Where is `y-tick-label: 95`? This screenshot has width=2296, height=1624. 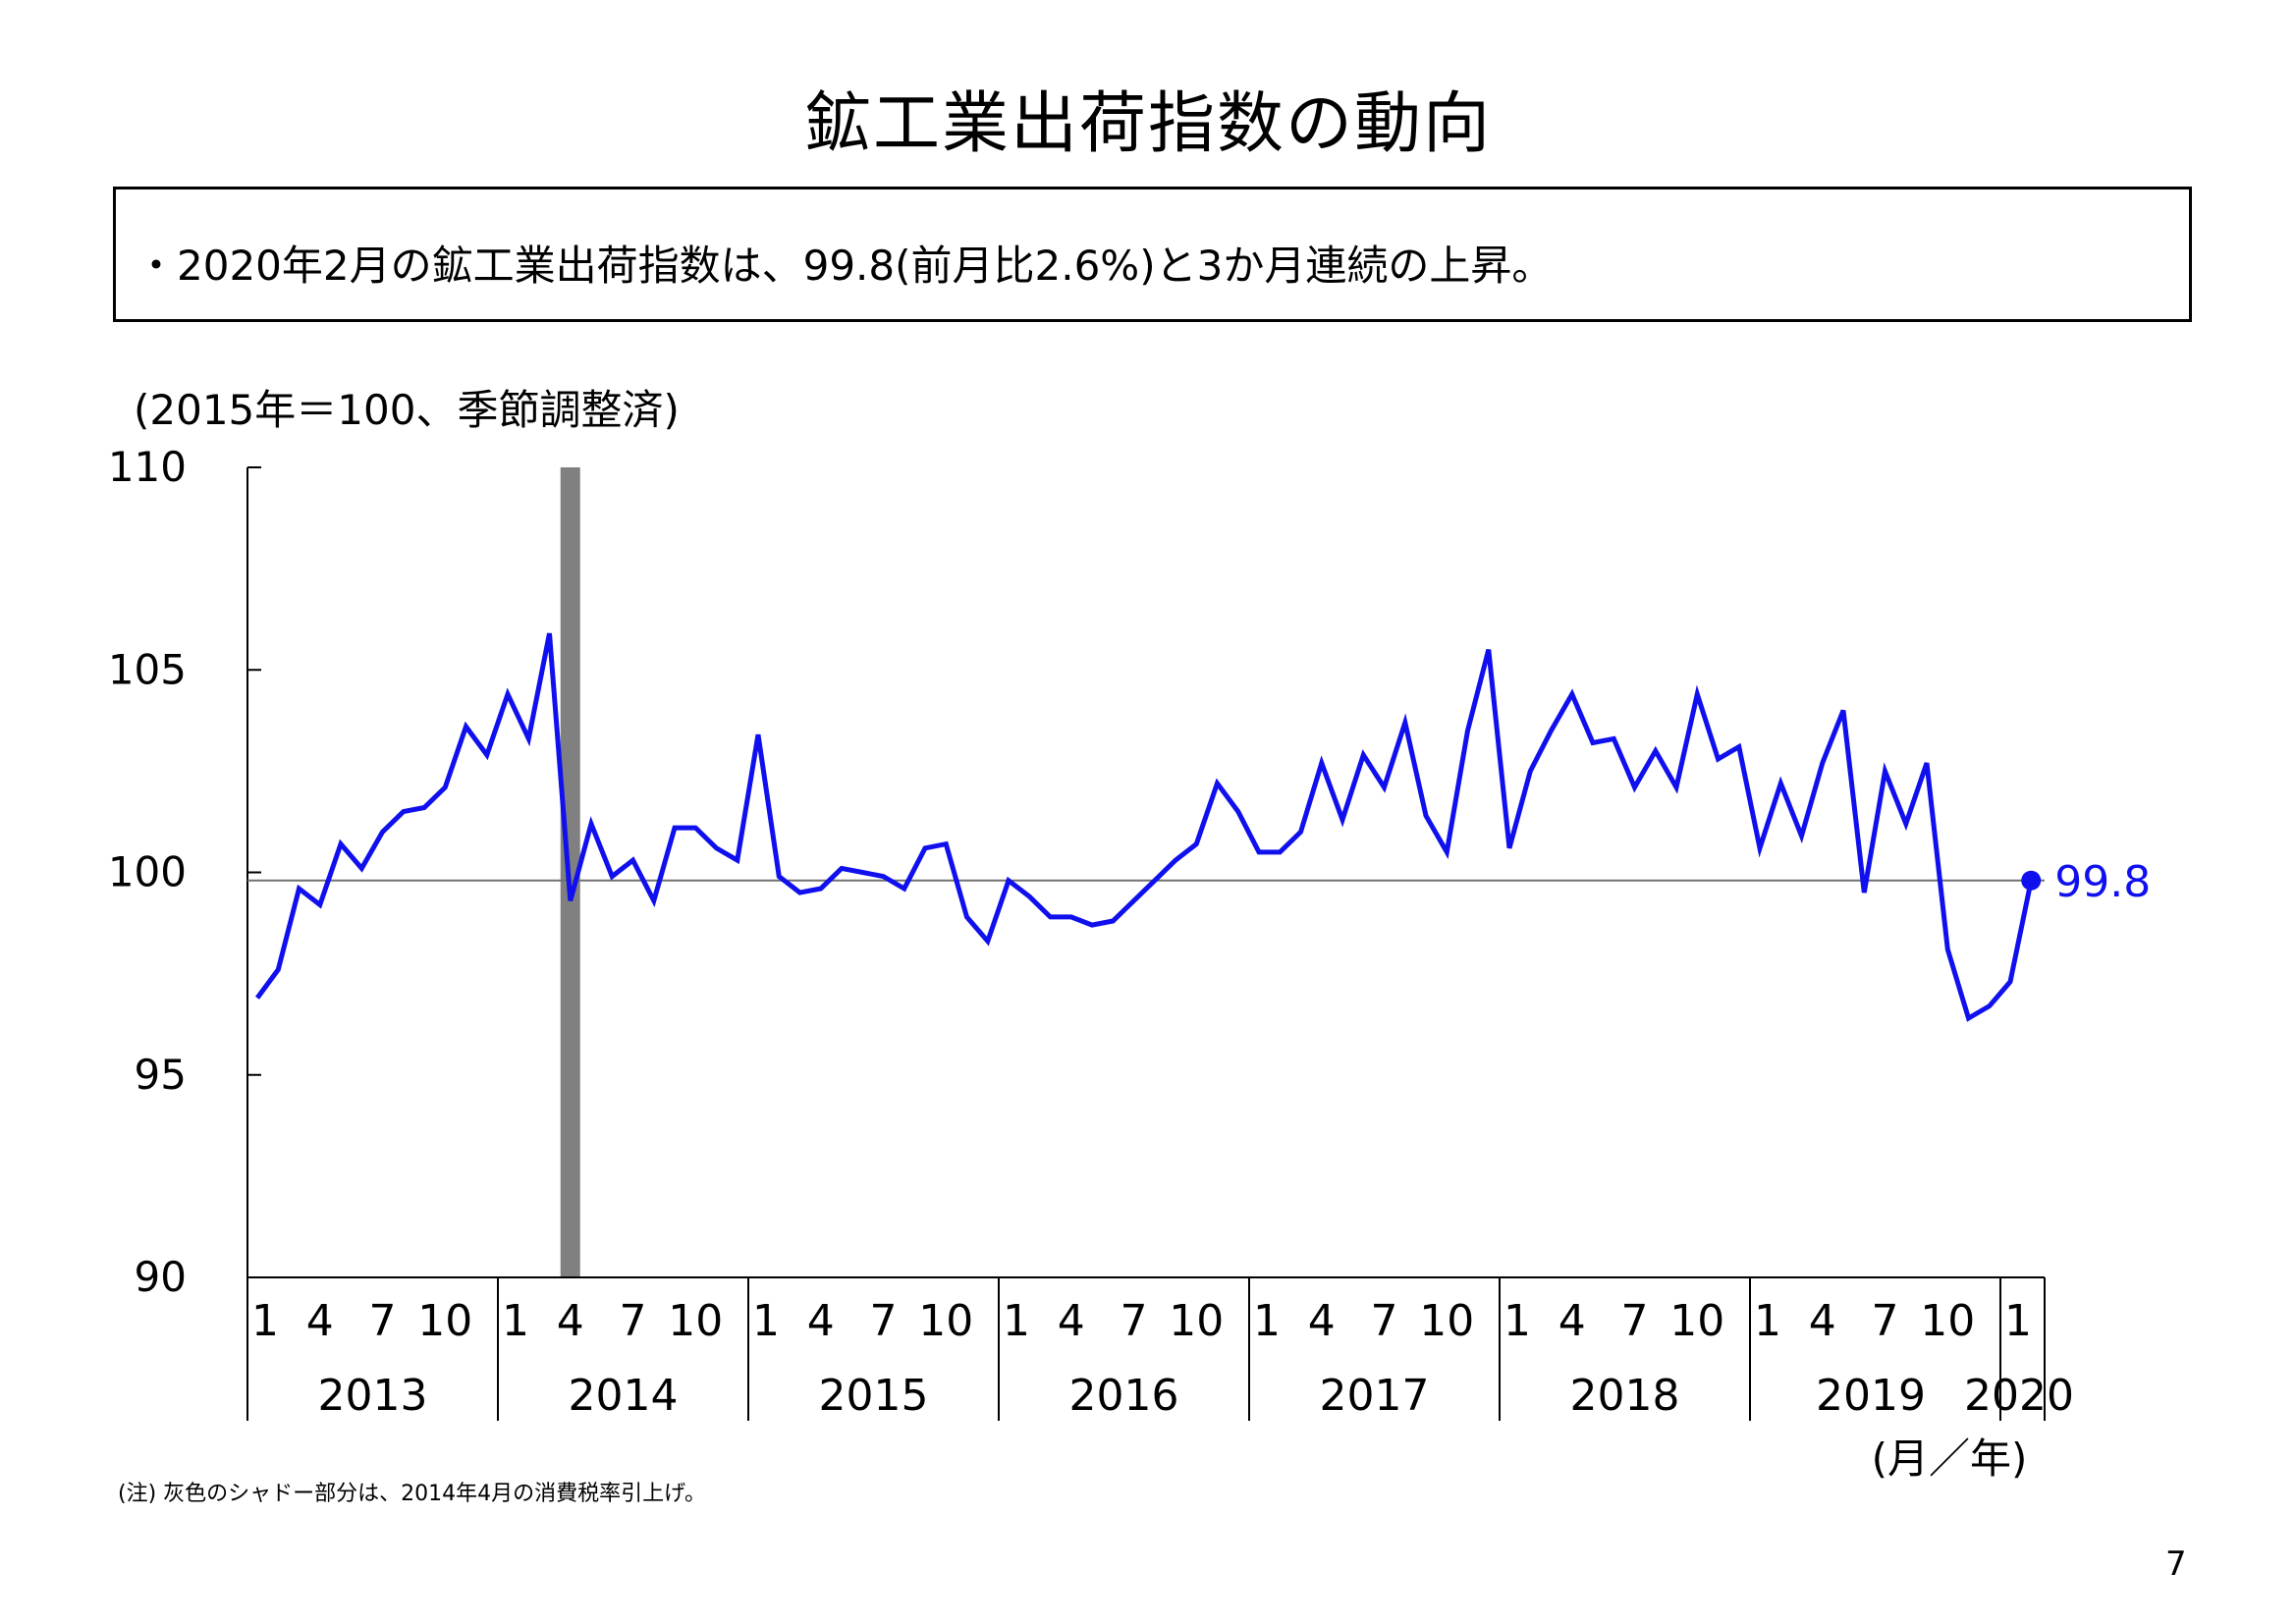 y-tick-label: 95 is located at coordinates (161, 1075).